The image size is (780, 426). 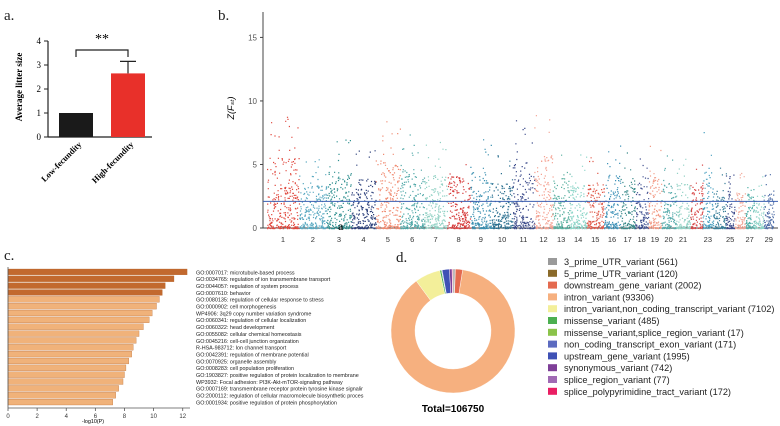 What do you see at coordinates (578, 239) in the screenshot?
I see `panel-b-x-tick-label: 14` at bounding box center [578, 239].